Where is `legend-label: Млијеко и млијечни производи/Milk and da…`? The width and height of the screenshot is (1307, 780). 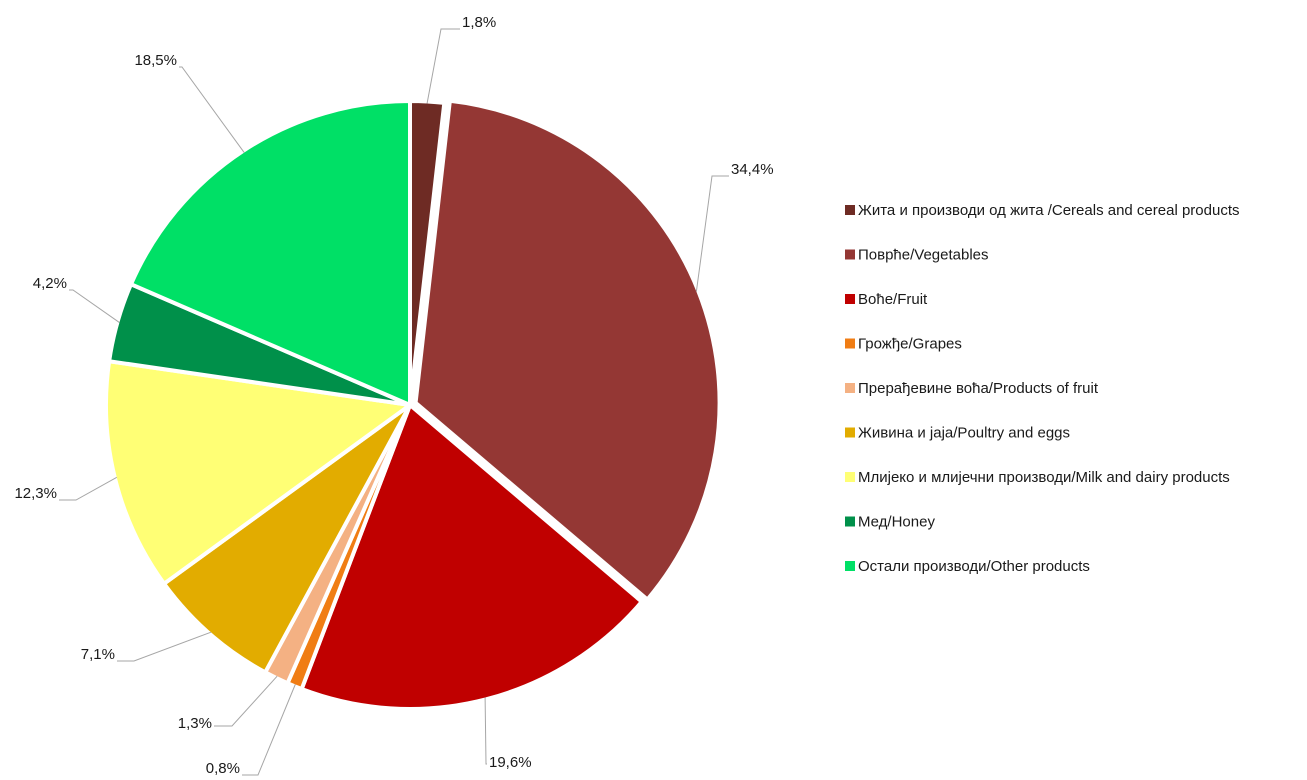
legend-label: Млијеко и млијечни производи/Milk and da… is located at coordinates (1044, 477).